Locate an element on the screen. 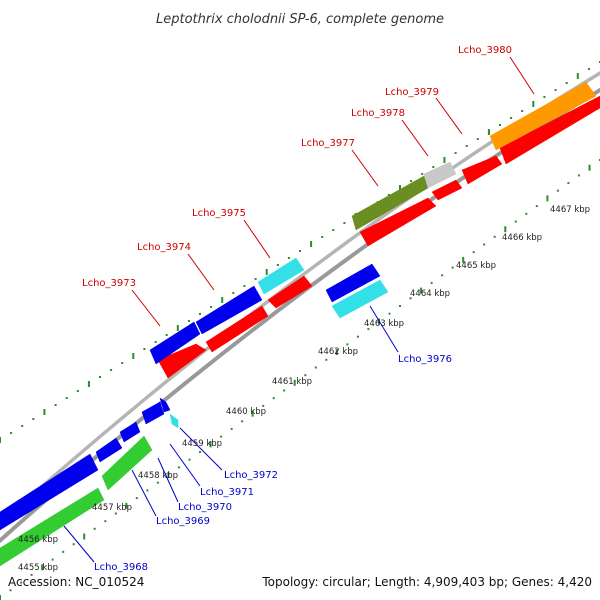  gene-label-lcho_3974: Lcho_3974 is located at coordinates (164, 247).